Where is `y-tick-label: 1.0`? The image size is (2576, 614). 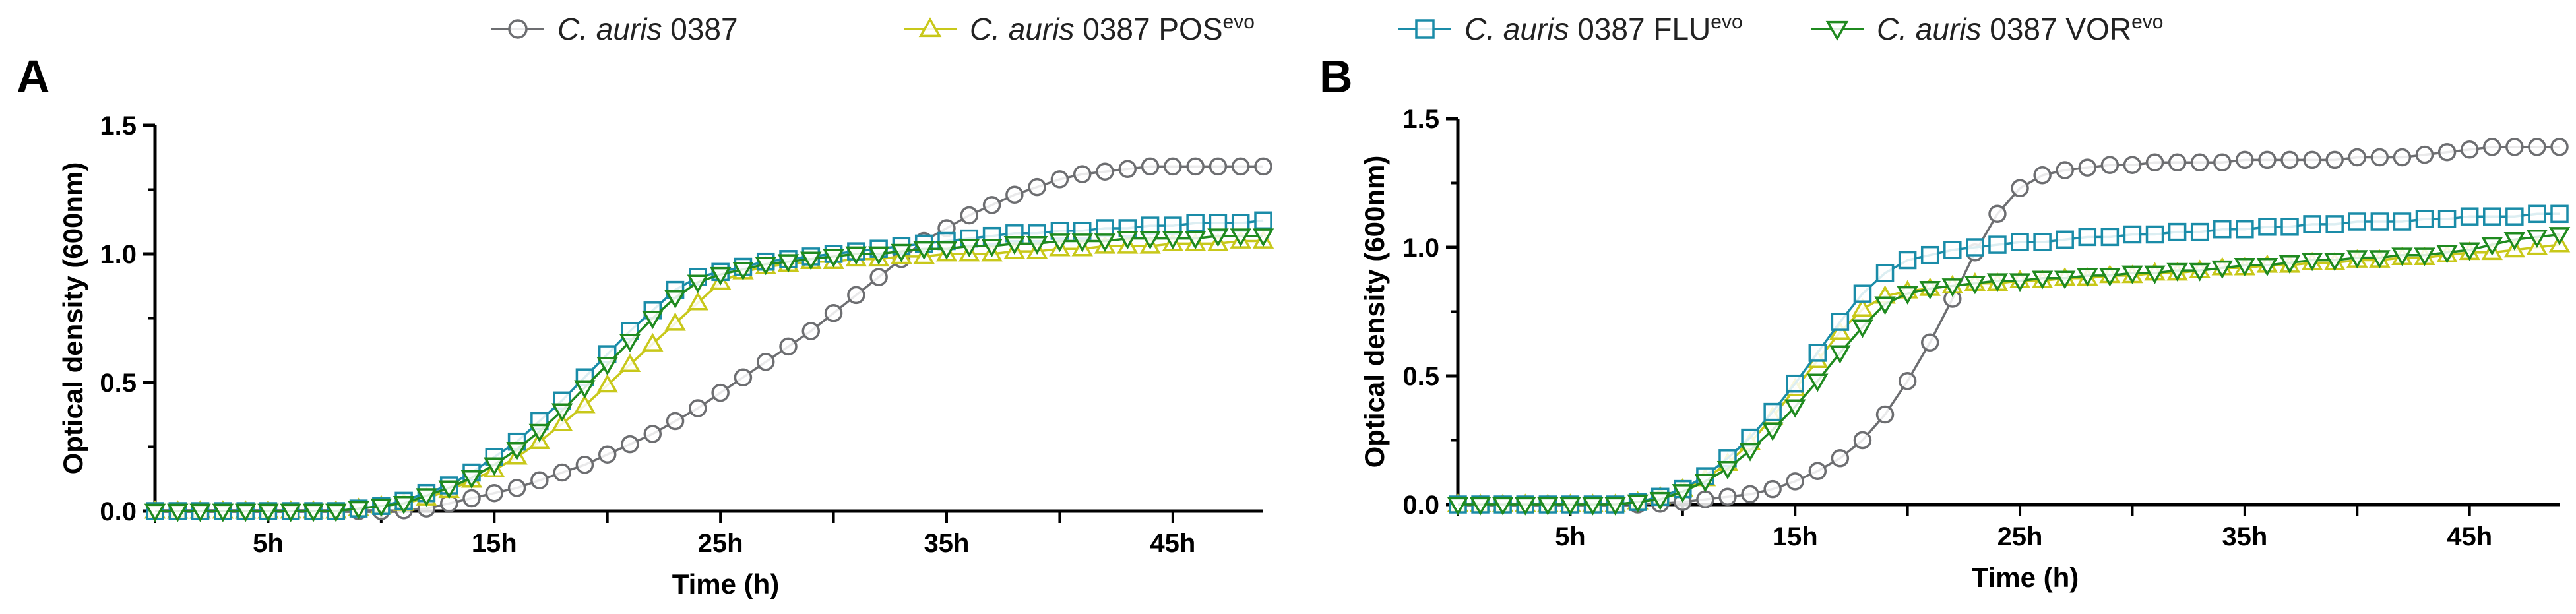 y-tick-label: 1.0 is located at coordinates (119, 254).